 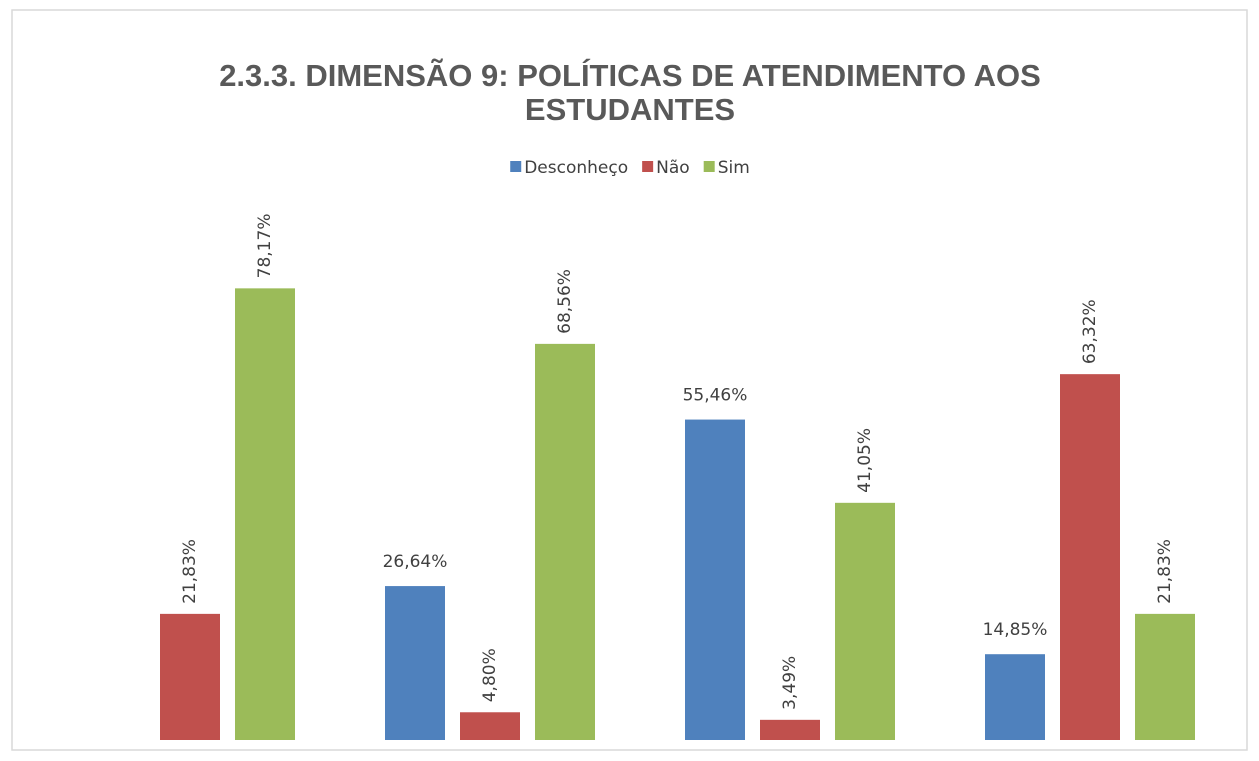 I want to click on data-label: 68,56%, so click(x=565, y=301).